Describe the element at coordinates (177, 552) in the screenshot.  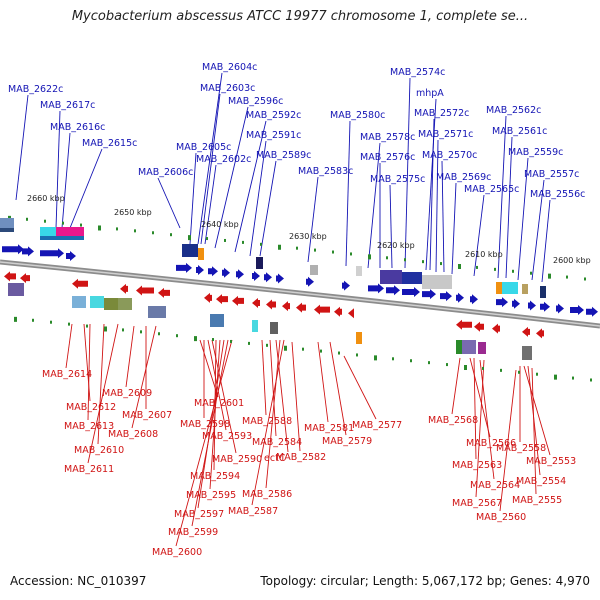
I see `bottom-gene-label: MAB_2600` at that location.